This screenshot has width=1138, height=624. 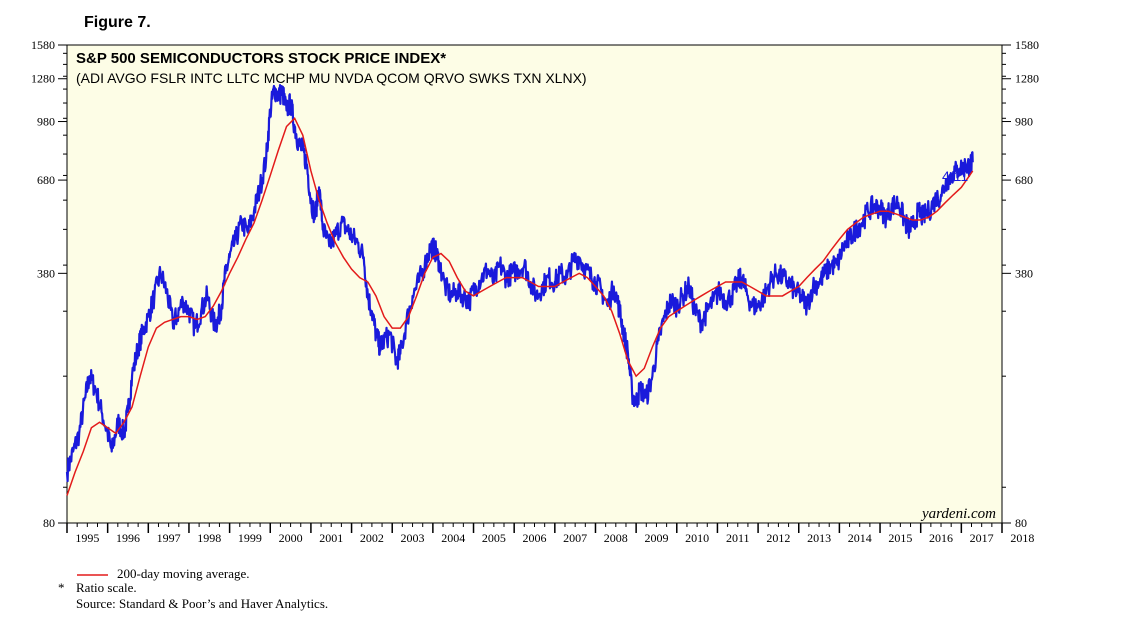 What do you see at coordinates (982, 538) in the screenshot?
I see `x-tick-label: 2017` at bounding box center [982, 538].